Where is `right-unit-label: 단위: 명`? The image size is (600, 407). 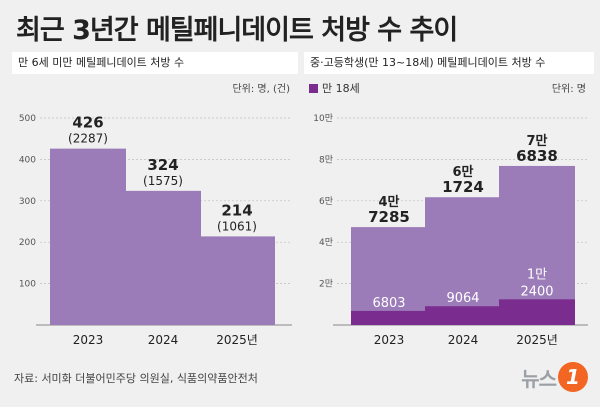 right-unit-label: 단위: 명 is located at coordinates (568, 89).